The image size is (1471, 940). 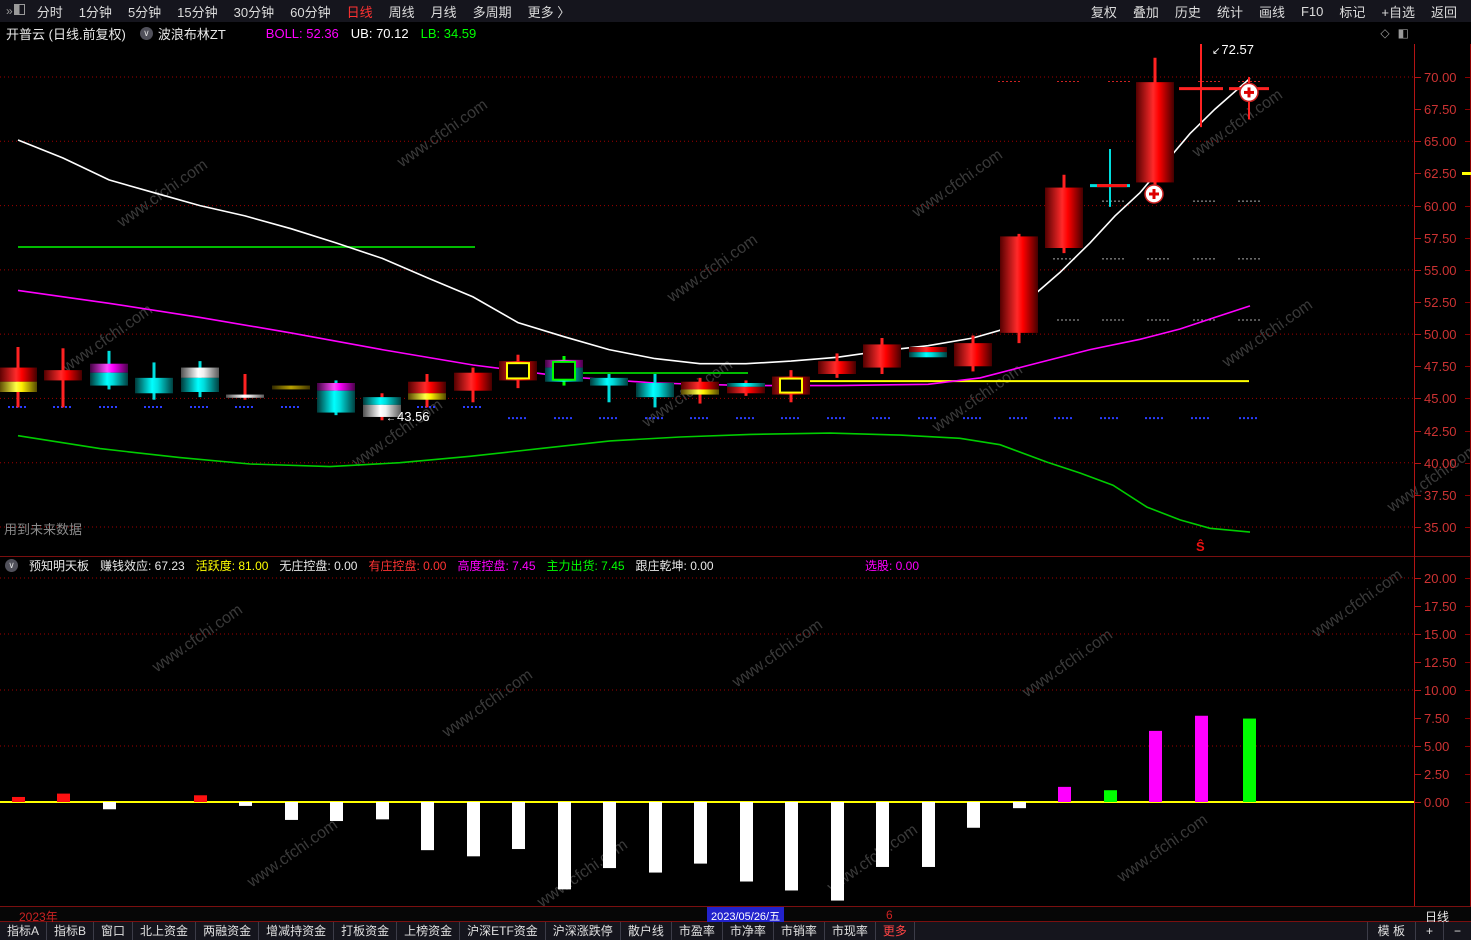 What do you see at coordinates (735, 556) in the screenshot?
I see `panel-separator` at bounding box center [735, 556].